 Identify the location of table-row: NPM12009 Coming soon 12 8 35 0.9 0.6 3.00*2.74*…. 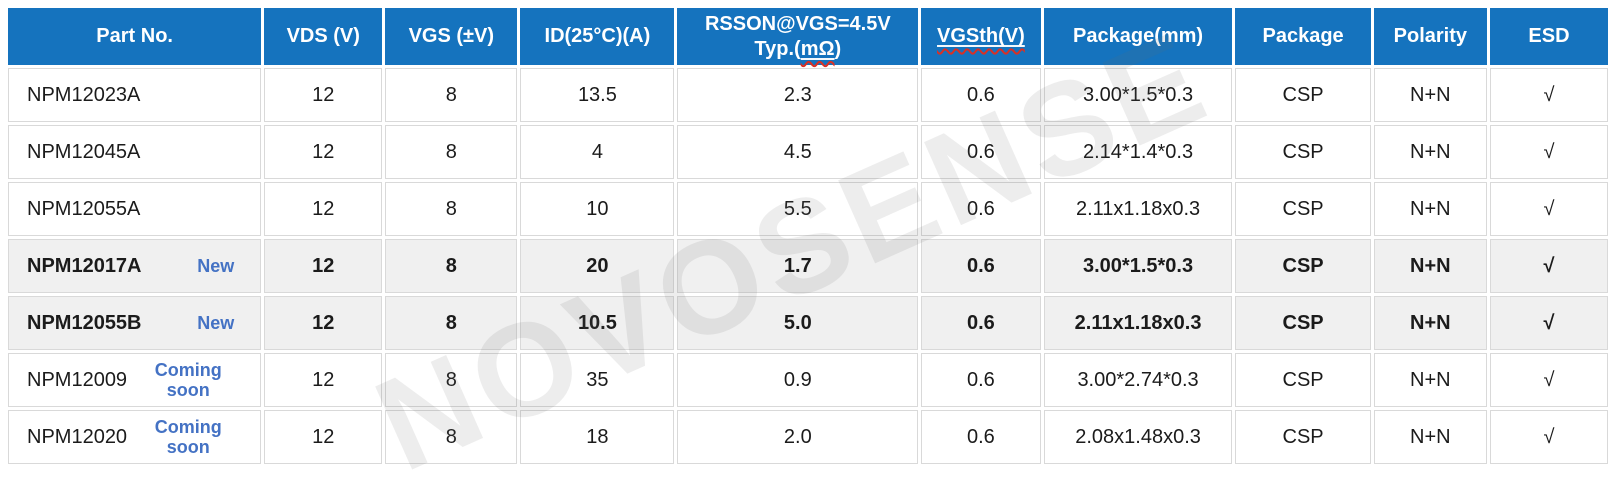
(808, 380).